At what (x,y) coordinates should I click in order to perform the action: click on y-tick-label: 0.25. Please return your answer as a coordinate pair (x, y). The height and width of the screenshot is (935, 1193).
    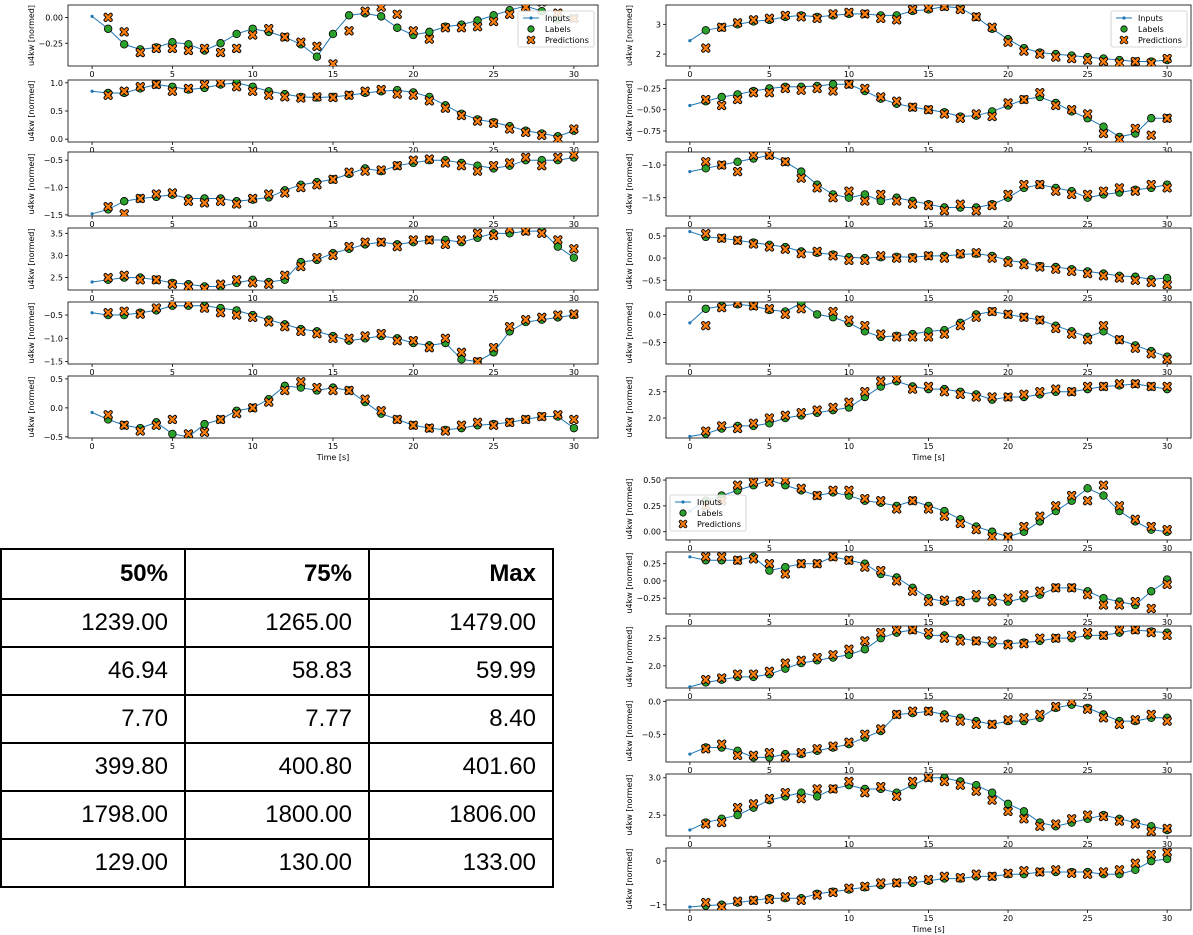
    Looking at the image, I should click on (652, 506).